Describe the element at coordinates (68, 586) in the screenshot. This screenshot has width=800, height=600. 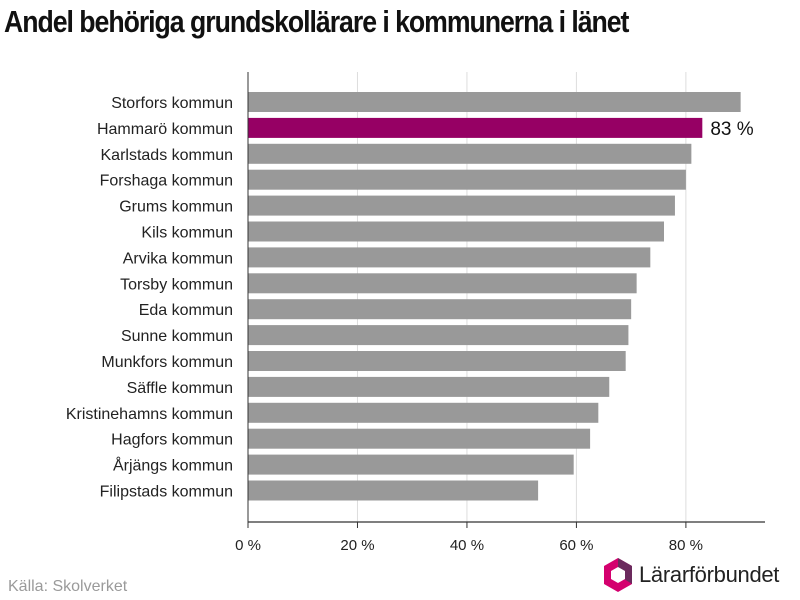
I see `source-note: Källa: Skolverket` at that location.